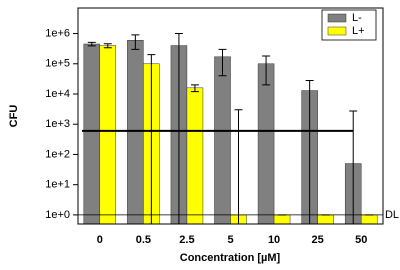 The image size is (400, 270). Describe the element at coordinates (57, 185) in the screenshot. I see `y-tick-label: 1e+1` at that location.